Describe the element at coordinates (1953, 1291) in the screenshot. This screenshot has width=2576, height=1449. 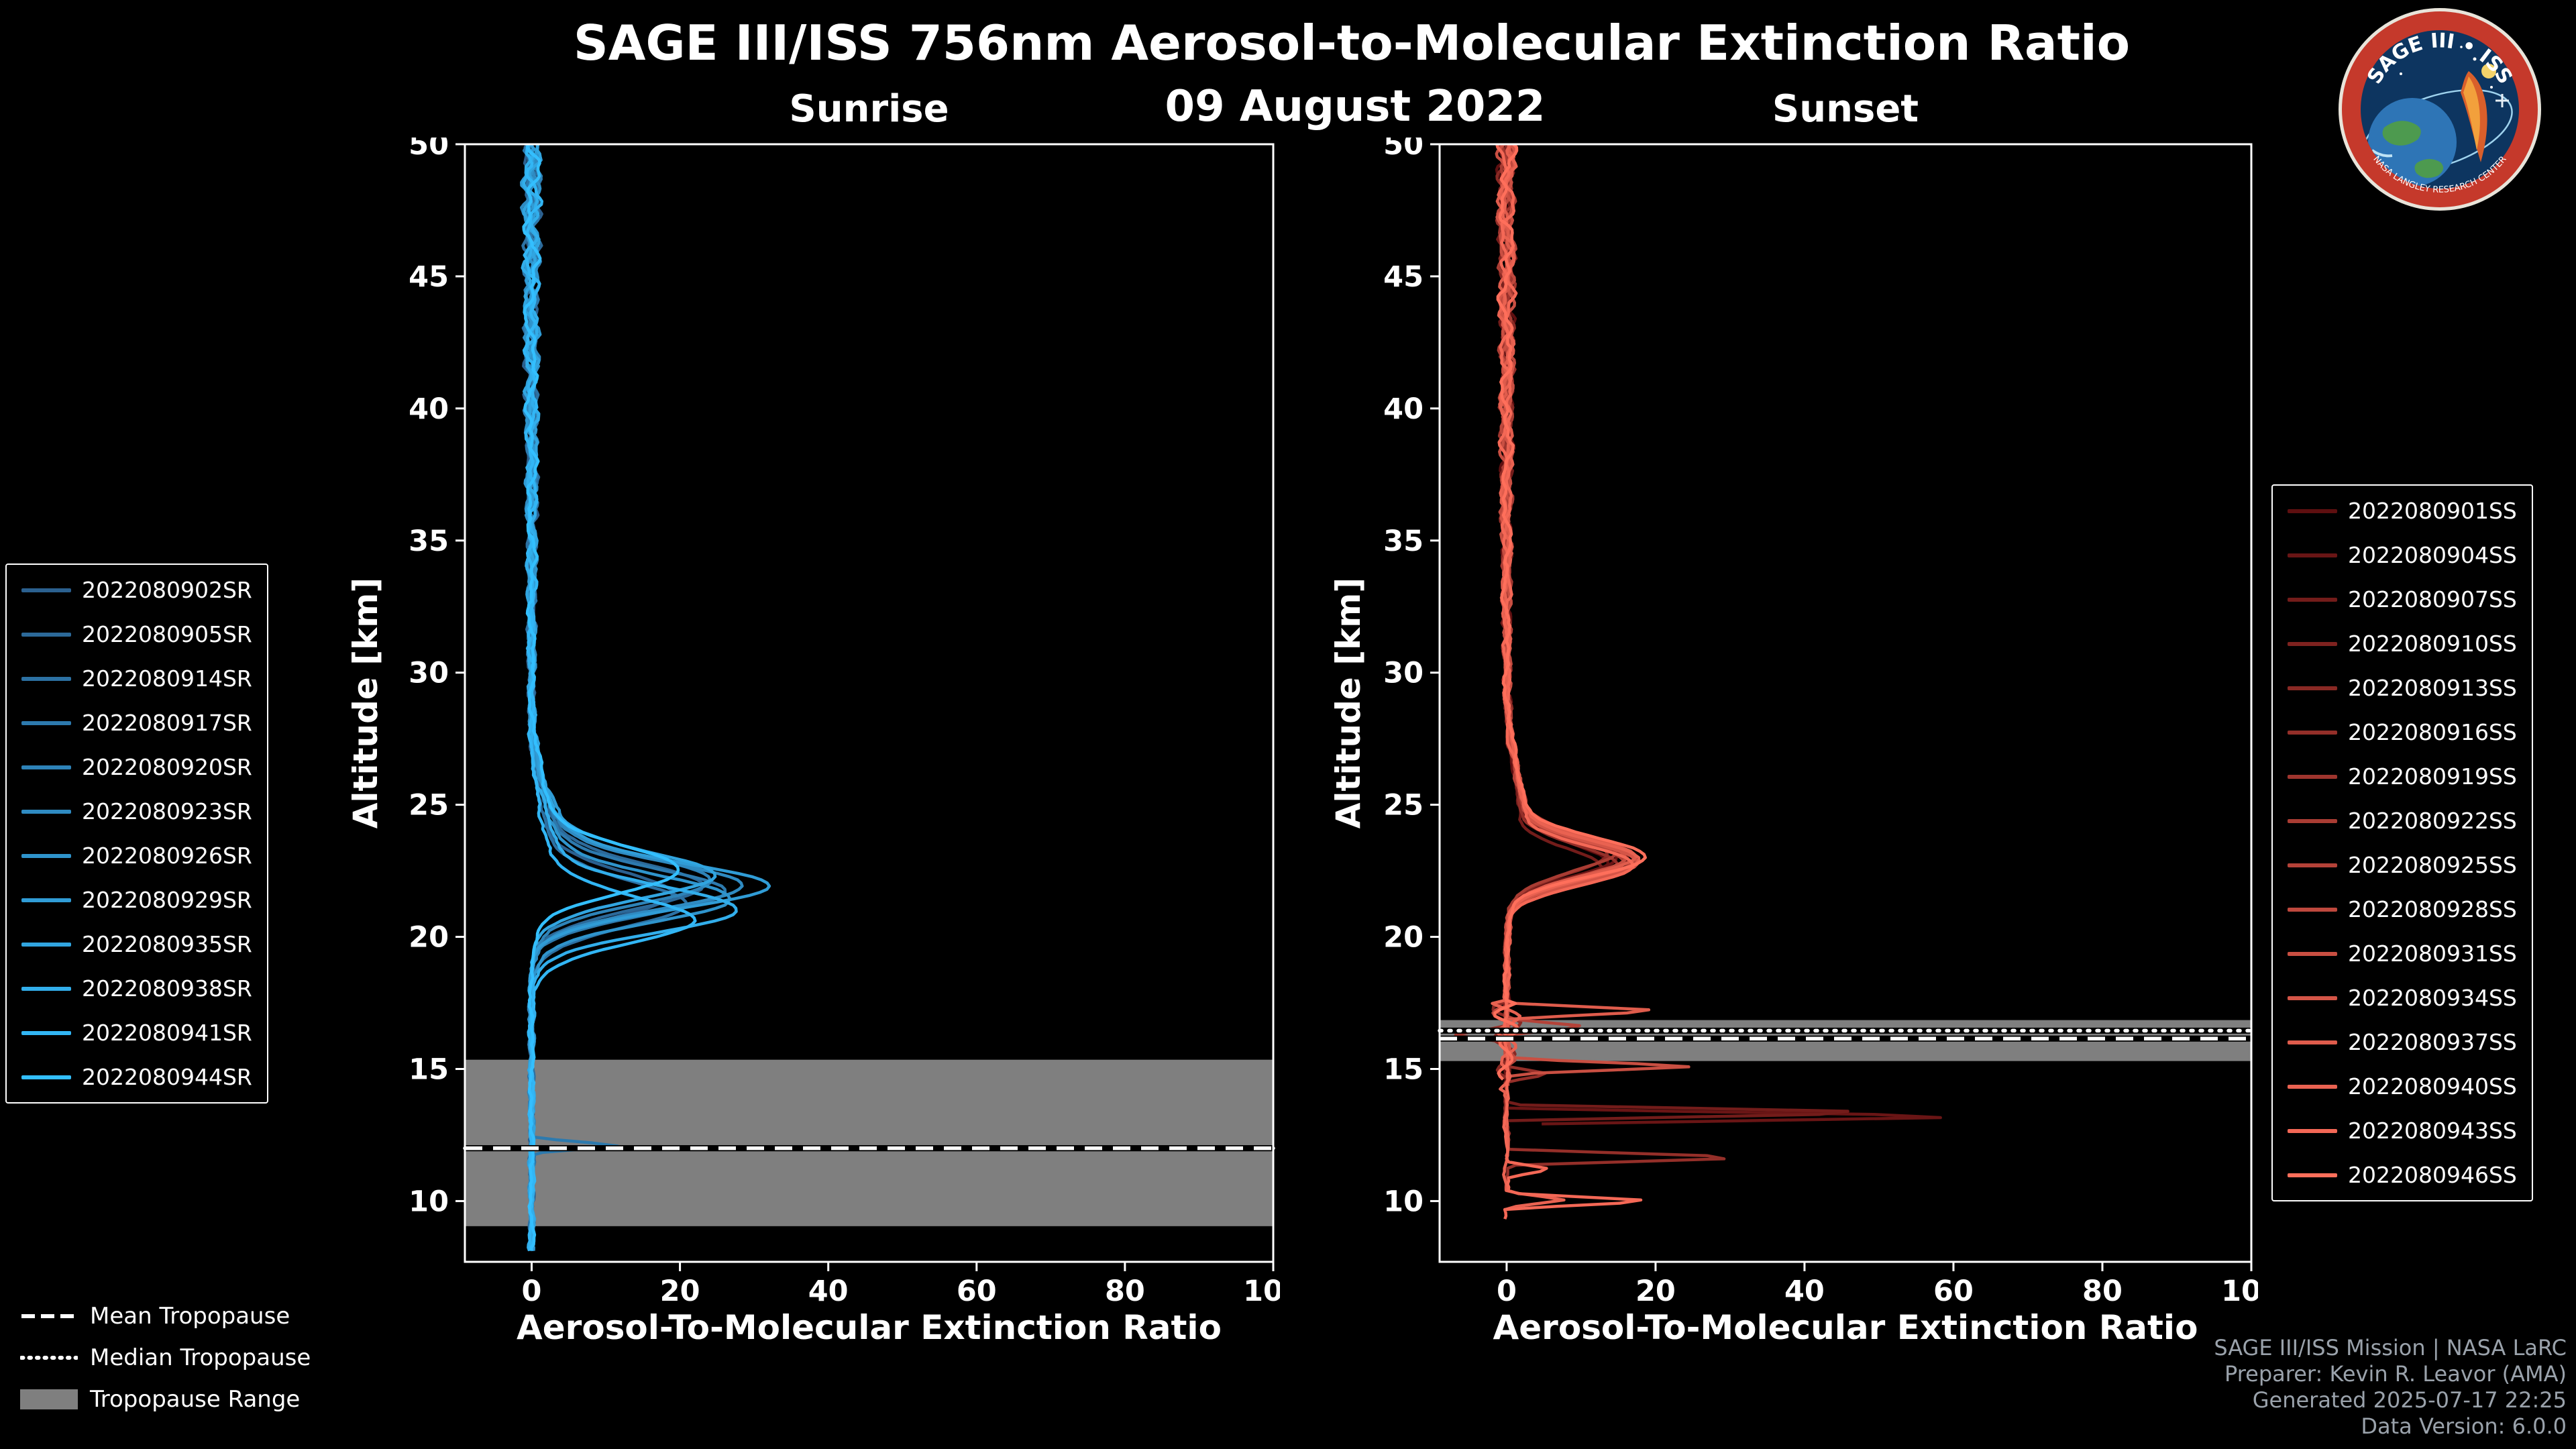
I see `x-tick-label: 60` at that location.